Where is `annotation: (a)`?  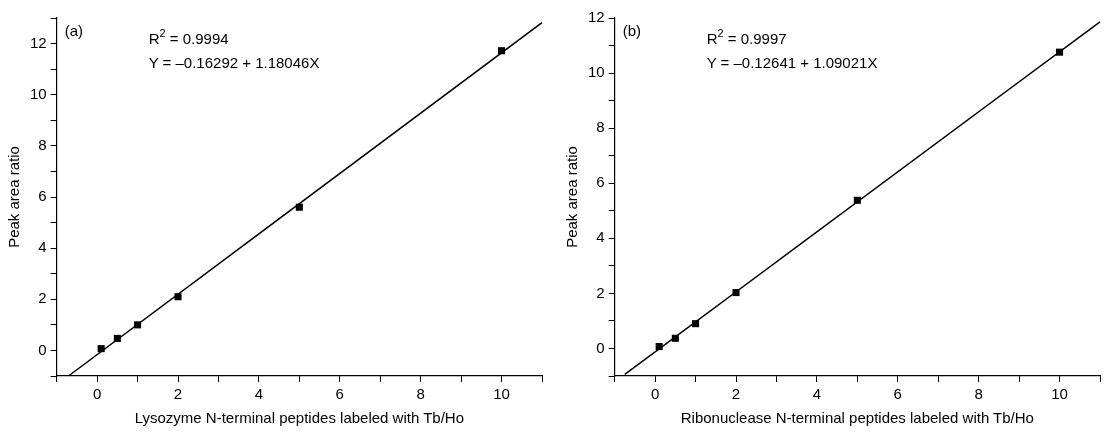
annotation: (a) is located at coordinates (74, 30).